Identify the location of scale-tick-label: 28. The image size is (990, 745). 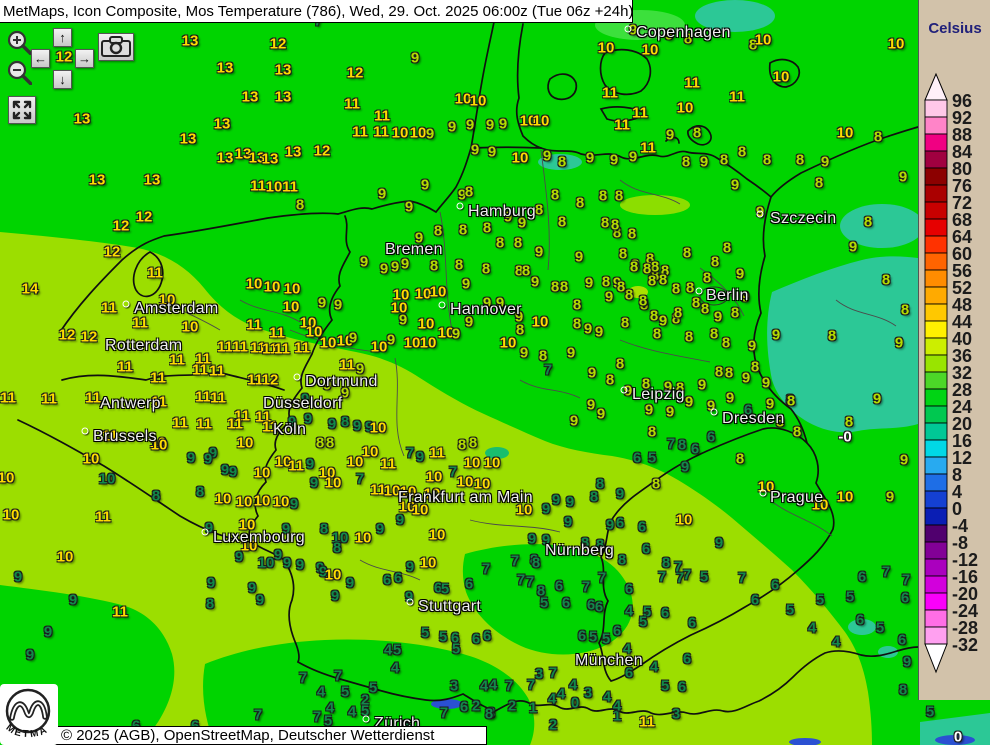
(962, 390).